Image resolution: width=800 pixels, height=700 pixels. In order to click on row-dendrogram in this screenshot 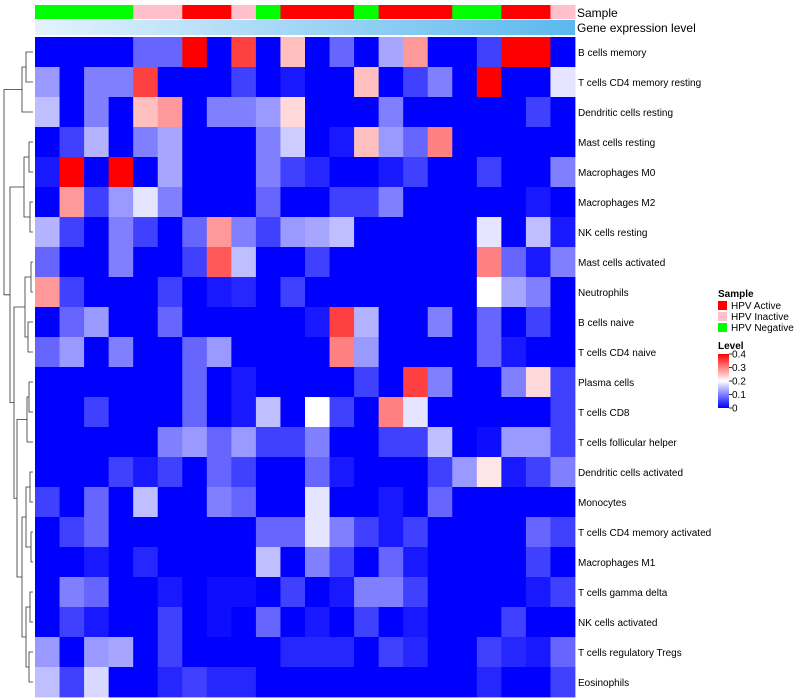, I will do `click(18, 367)`.